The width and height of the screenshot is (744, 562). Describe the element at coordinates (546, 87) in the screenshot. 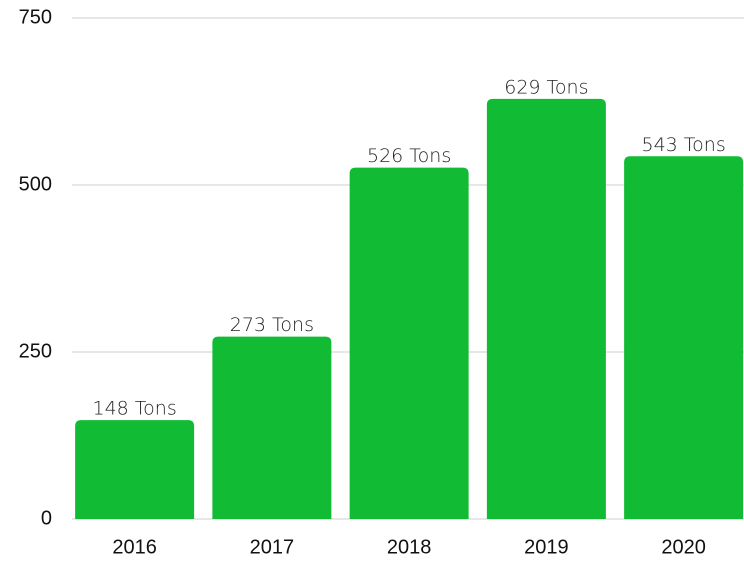

I see `value-label: 629 Tons` at that location.